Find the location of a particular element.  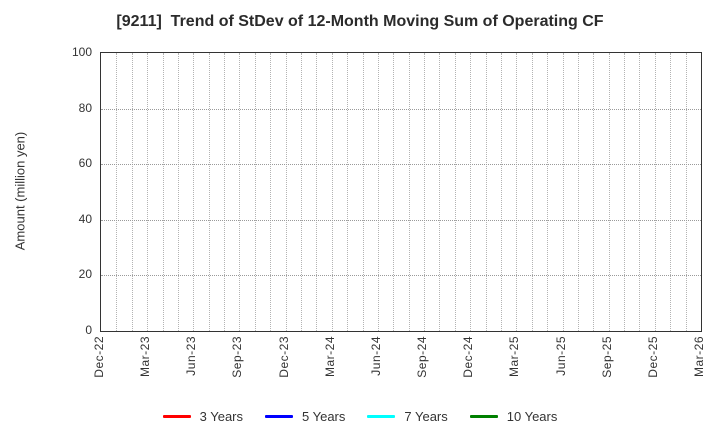

x-tick-label: Sep-23 is located at coordinates (237, 357).